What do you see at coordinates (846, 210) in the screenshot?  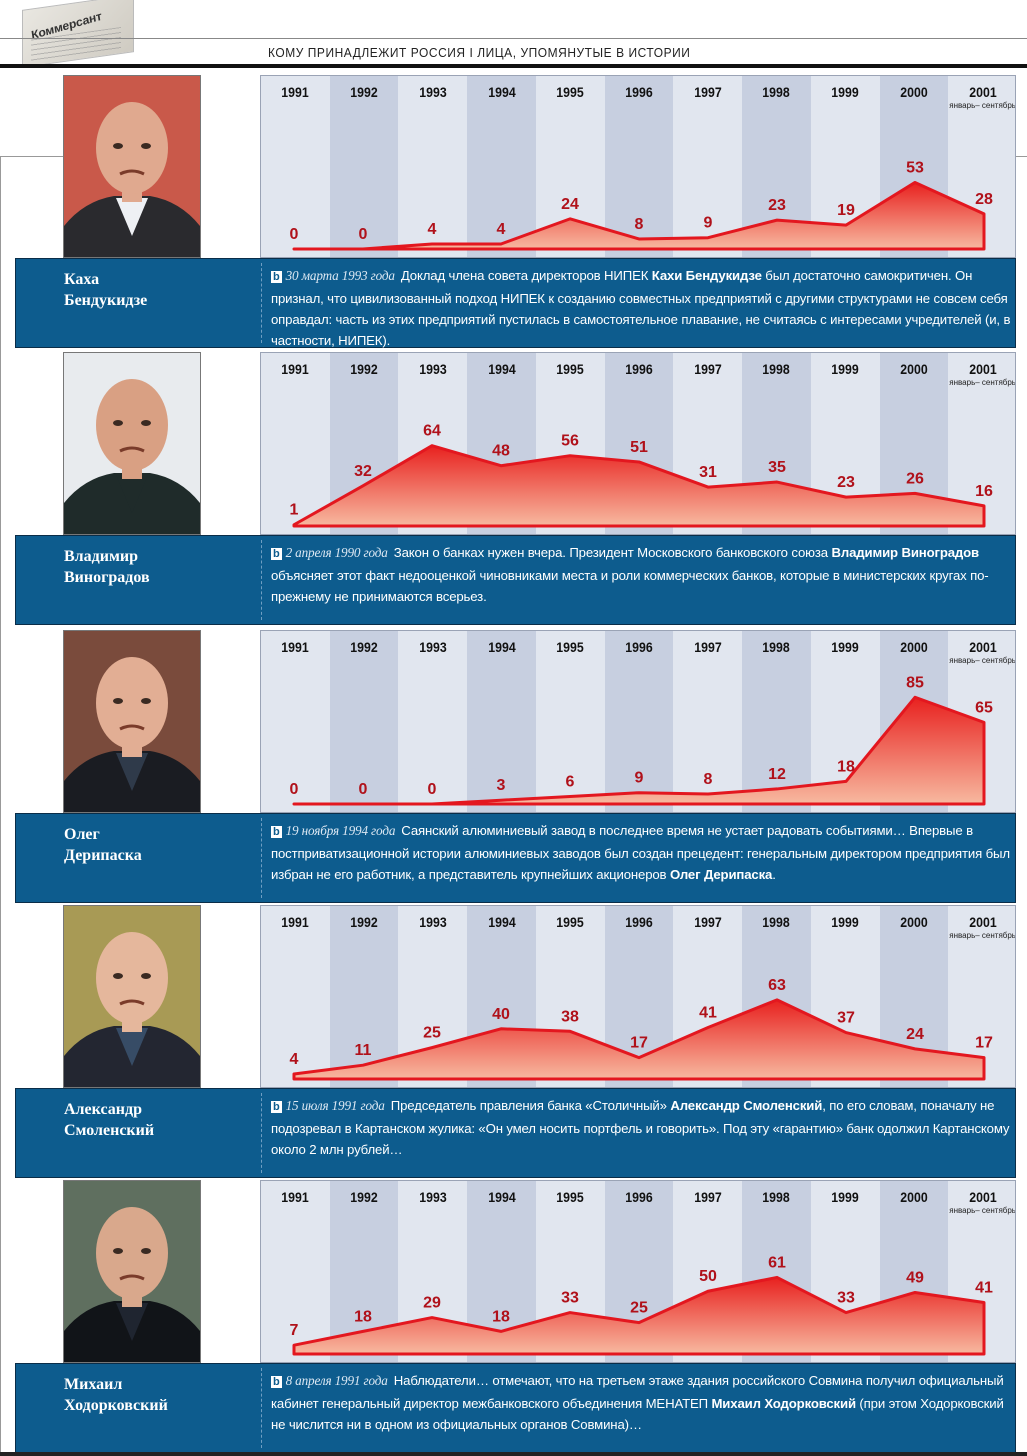 I see `data-label: 19` at bounding box center [846, 210].